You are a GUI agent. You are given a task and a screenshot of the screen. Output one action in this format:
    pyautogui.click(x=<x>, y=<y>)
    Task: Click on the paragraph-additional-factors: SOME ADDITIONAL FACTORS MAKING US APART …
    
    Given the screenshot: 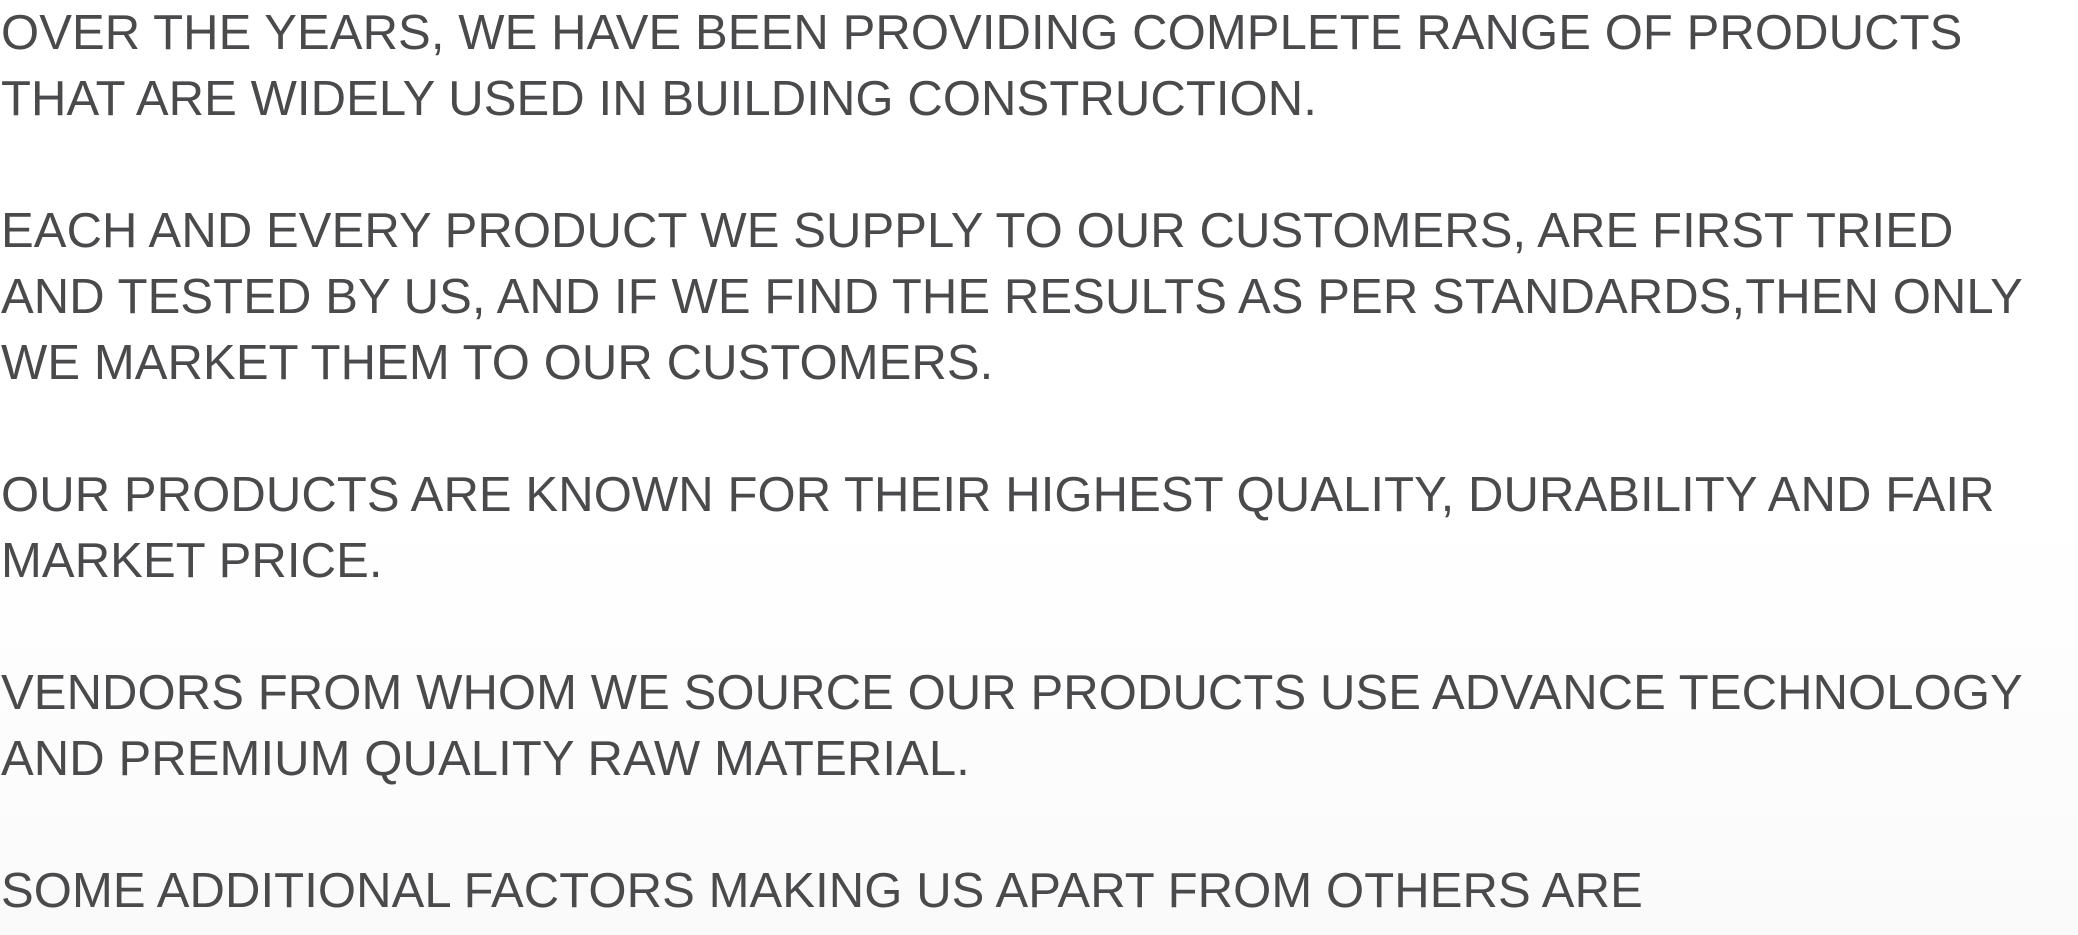 What is the action you would take?
    pyautogui.click(x=1039, y=891)
    